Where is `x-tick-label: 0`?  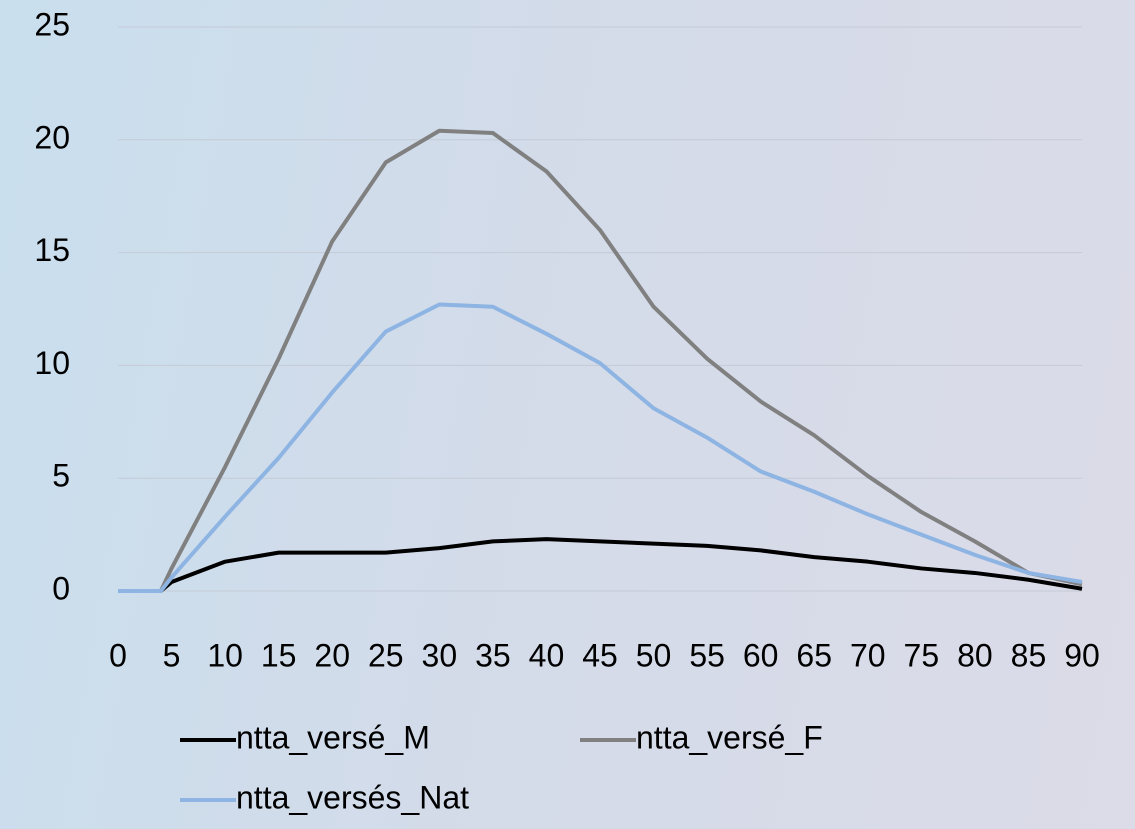 x-tick-label: 0 is located at coordinates (118, 655).